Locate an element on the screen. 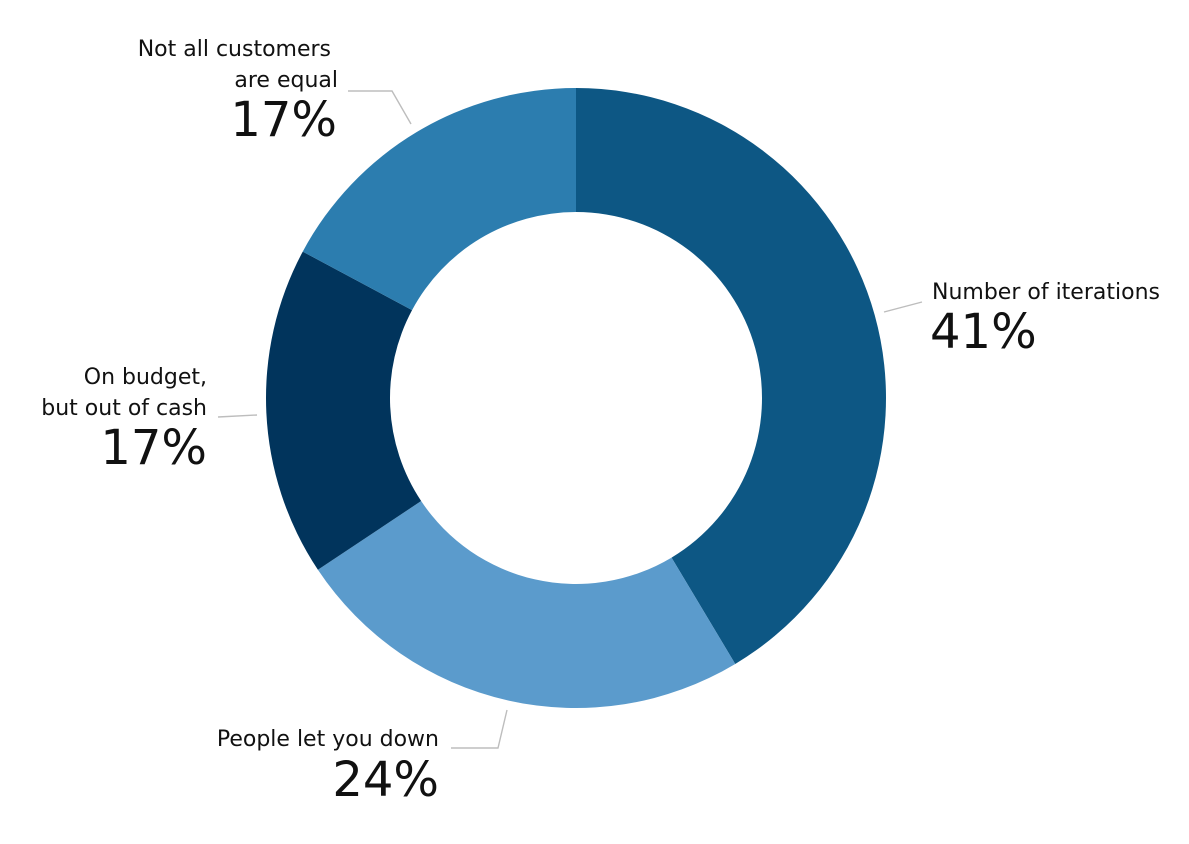  slice-label-line: but out of cash is located at coordinates (124, 408).